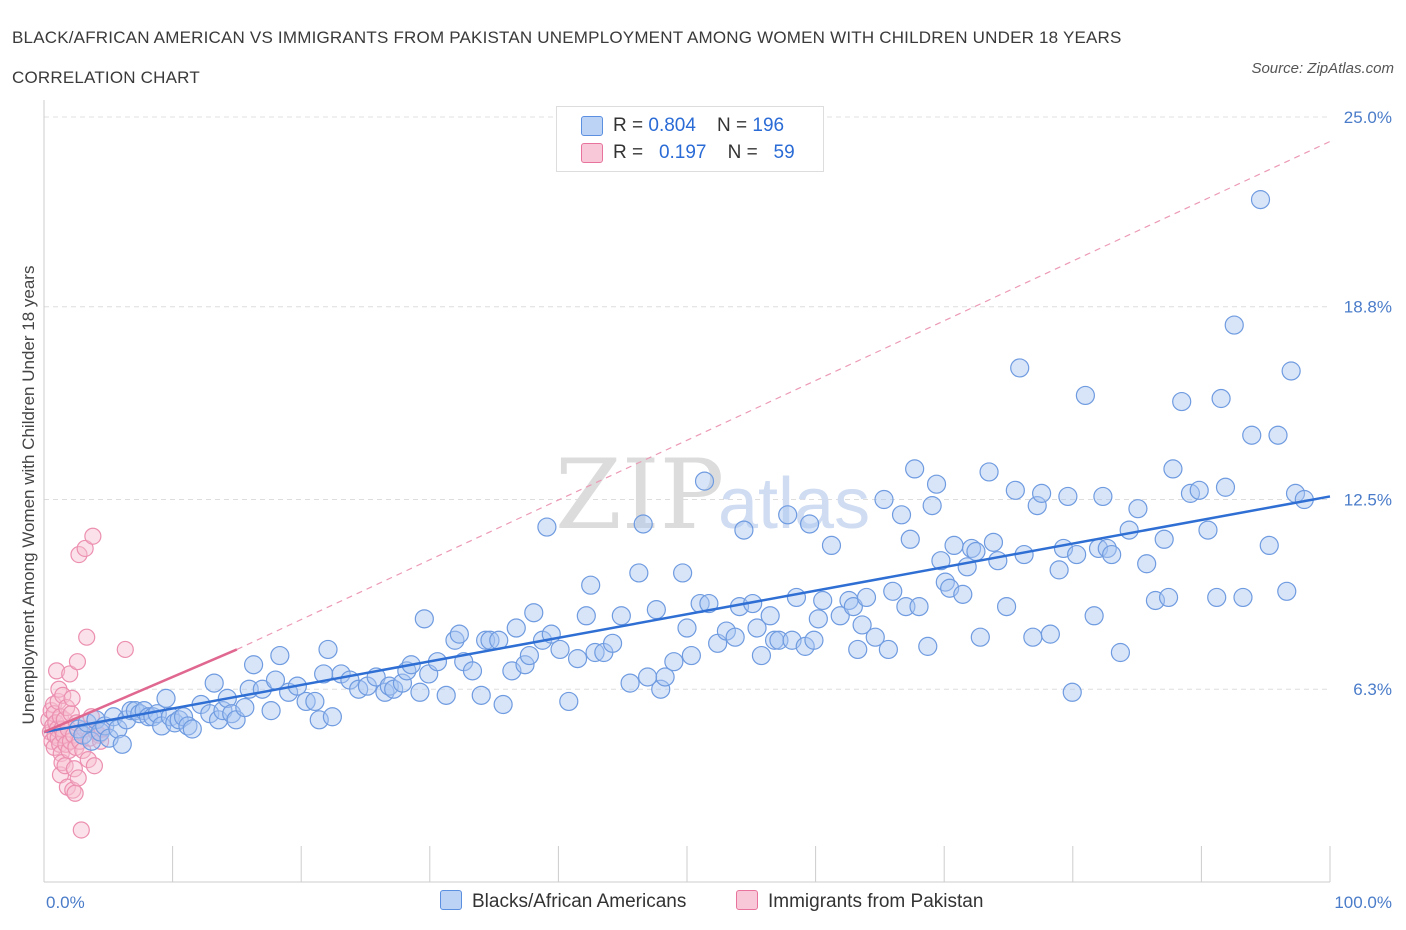 This screenshot has width=1406, height=930. What do you see at coordinates (579, 901) in the screenshot?
I see `bottom-legend-label-blue: Blacks/African Americans` at bounding box center [579, 901].